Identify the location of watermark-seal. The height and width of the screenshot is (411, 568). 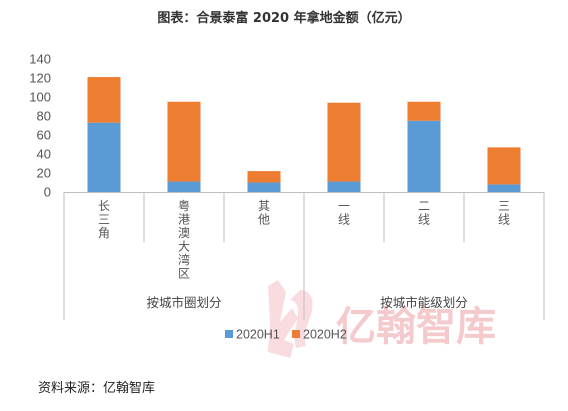
(290, 319).